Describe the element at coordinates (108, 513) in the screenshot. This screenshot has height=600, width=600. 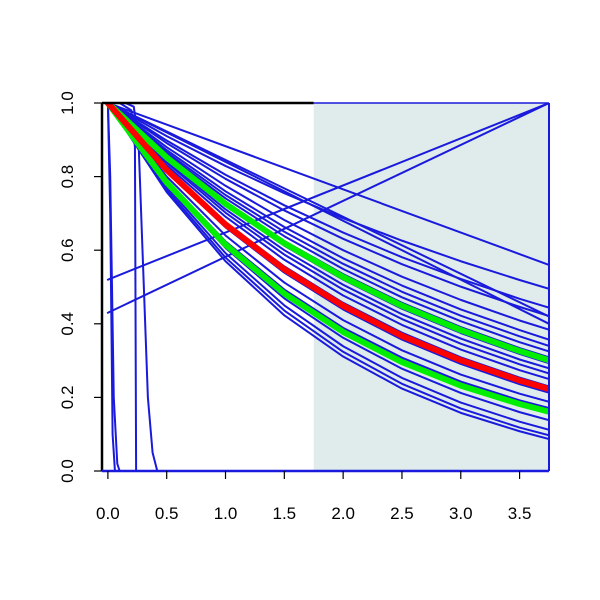
I see `x-tick-label: 0.0` at that location.